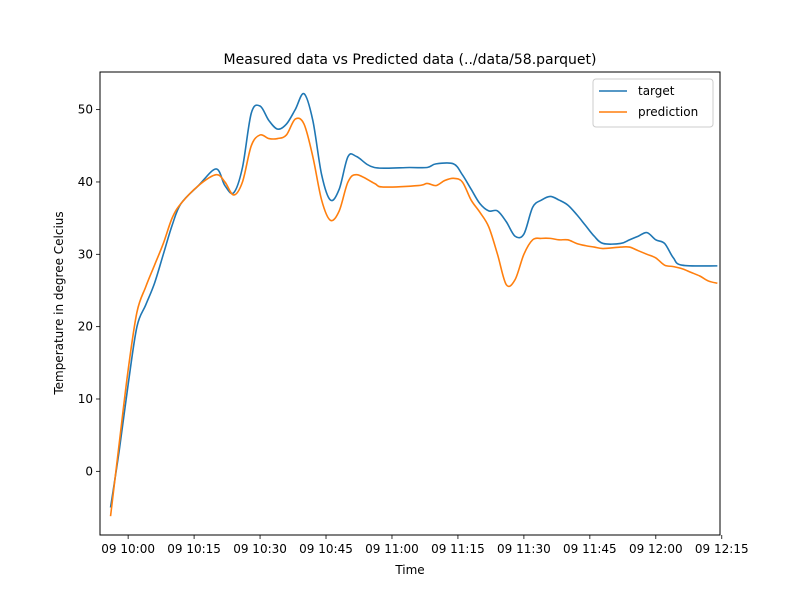  I want to click on x-tick-label: 09 11:00, so click(392, 549).